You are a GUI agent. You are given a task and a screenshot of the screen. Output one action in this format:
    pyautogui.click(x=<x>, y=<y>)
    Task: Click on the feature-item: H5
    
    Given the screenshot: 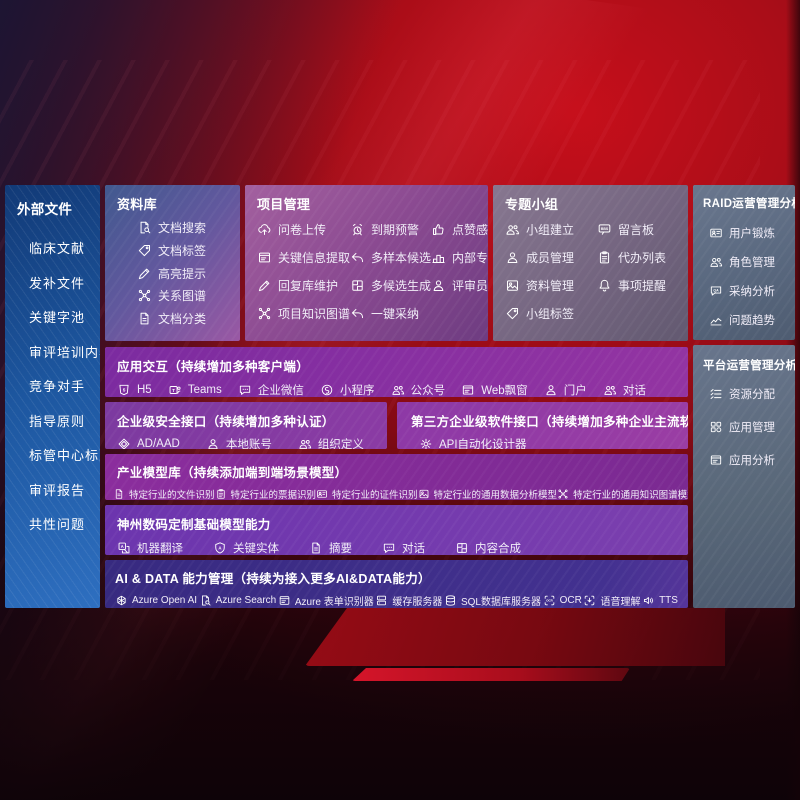 What is the action you would take?
    pyautogui.click(x=134, y=390)
    